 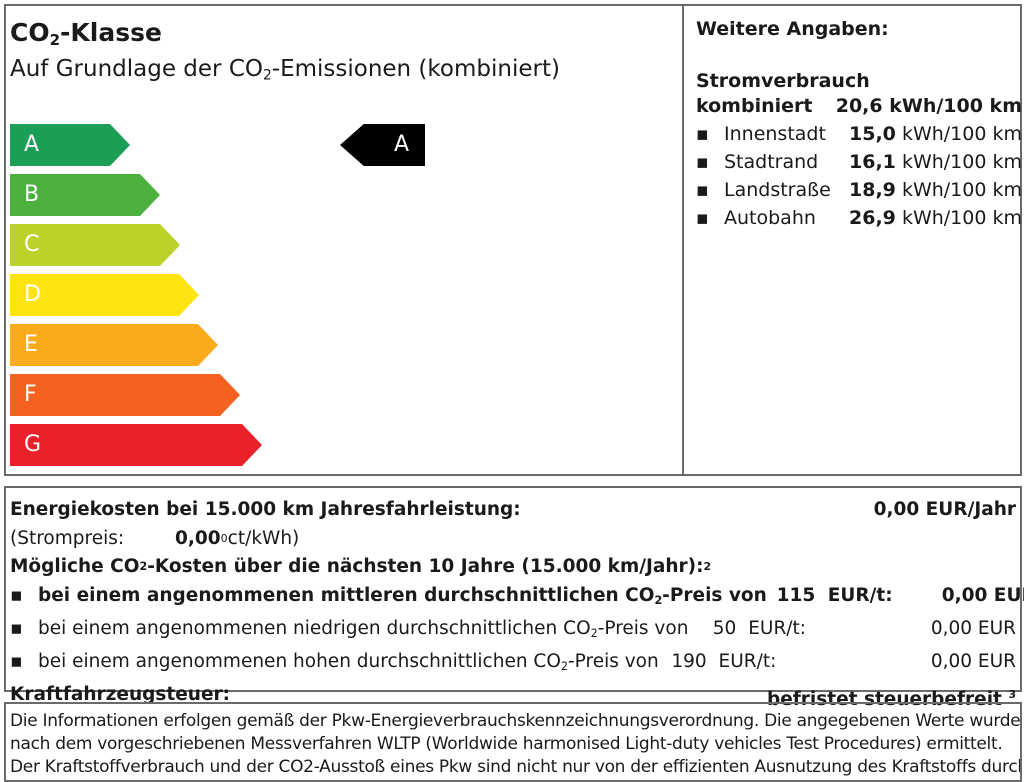 What do you see at coordinates (114, 345) in the screenshot?
I see `class-bar-e: E` at bounding box center [114, 345].